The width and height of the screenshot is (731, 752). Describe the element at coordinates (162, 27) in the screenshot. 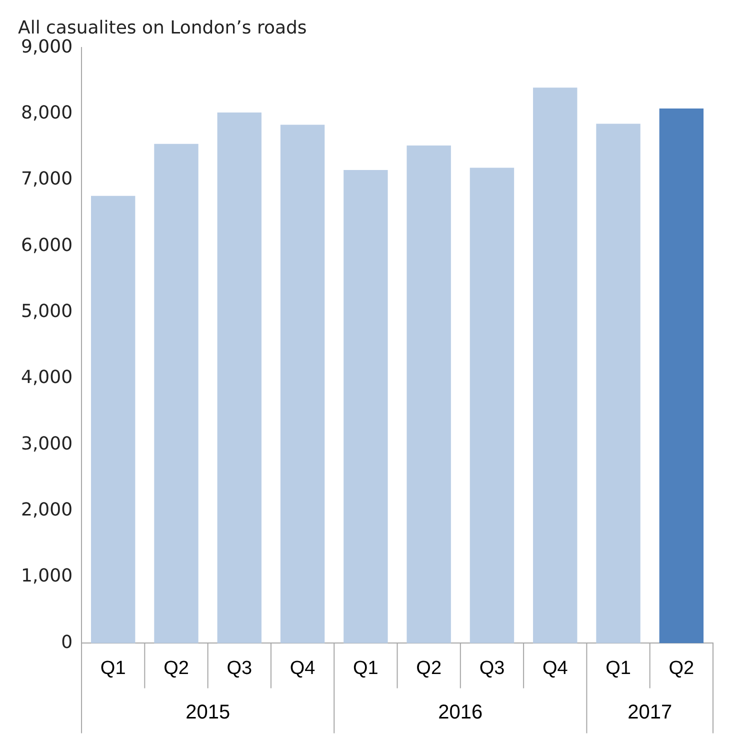

I see `chart-title: All casualites on London’s roads` at that location.